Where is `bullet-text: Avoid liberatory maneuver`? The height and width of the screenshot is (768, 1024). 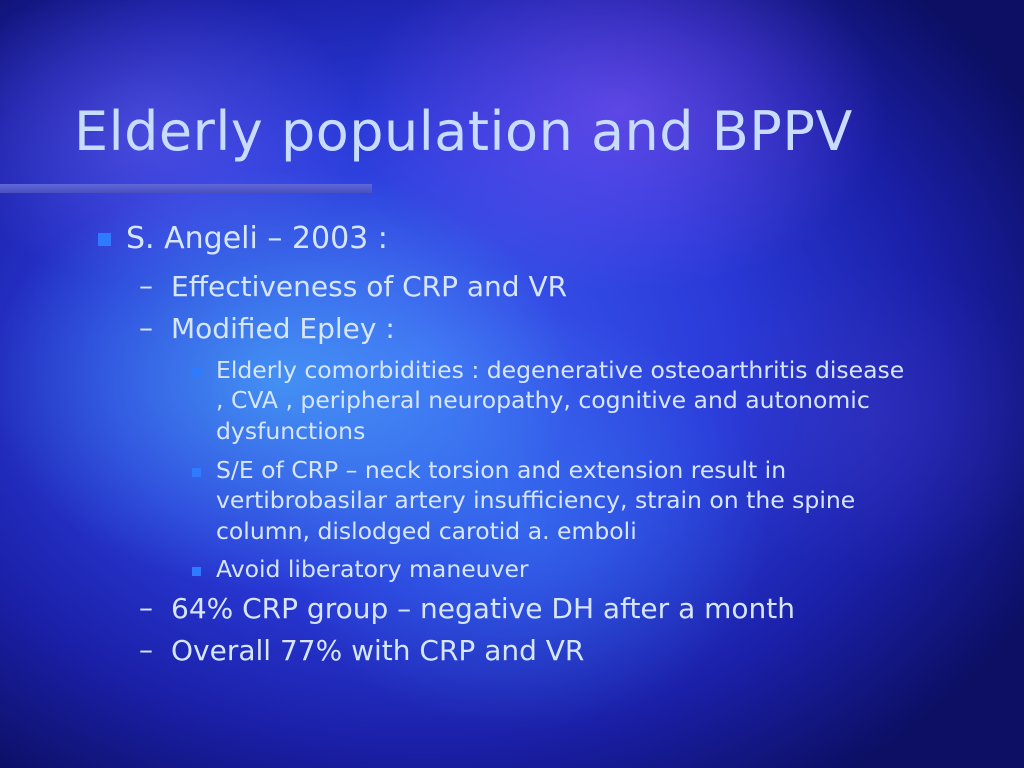
bullet-text: Avoid liberatory maneuver is located at coordinates (372, 569).